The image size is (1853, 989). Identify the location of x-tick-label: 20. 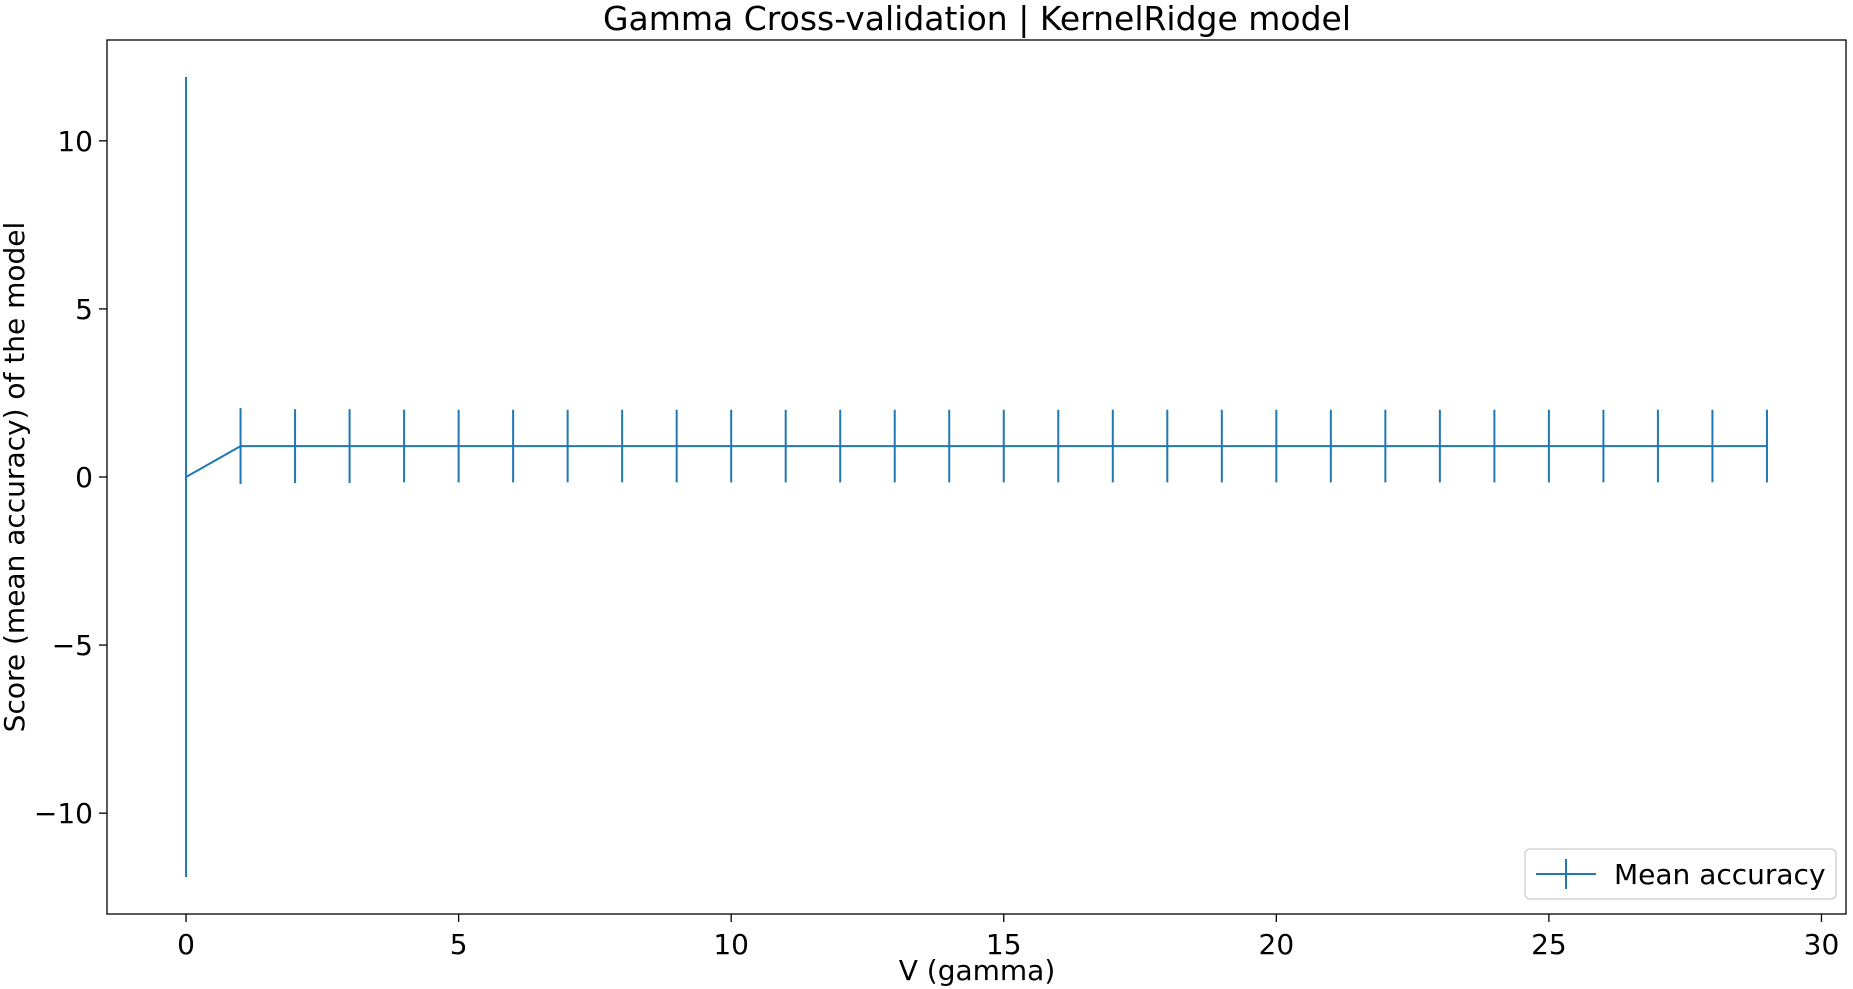
(1277, 944).